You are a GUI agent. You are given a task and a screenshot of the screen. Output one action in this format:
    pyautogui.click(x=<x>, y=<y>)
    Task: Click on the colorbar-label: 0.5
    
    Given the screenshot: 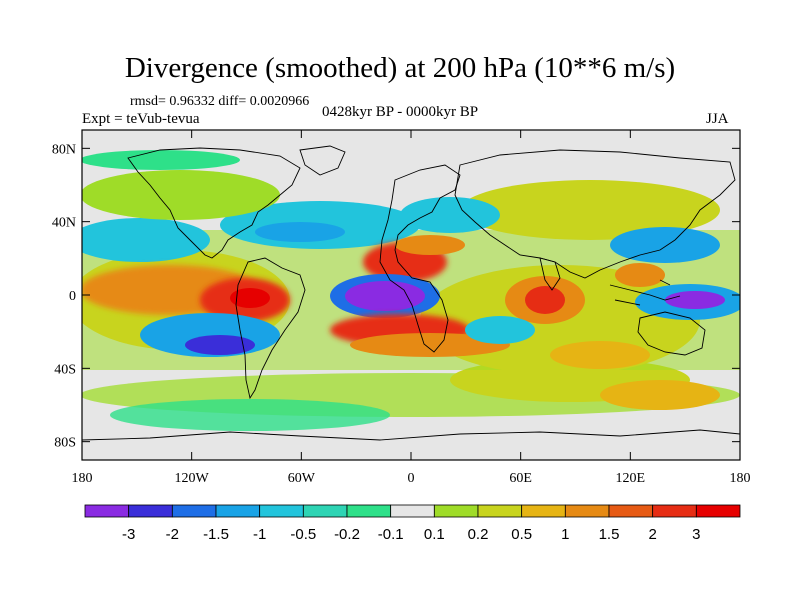 What is the action you would take?
    pyautogui.click(x=521, y=534)
    